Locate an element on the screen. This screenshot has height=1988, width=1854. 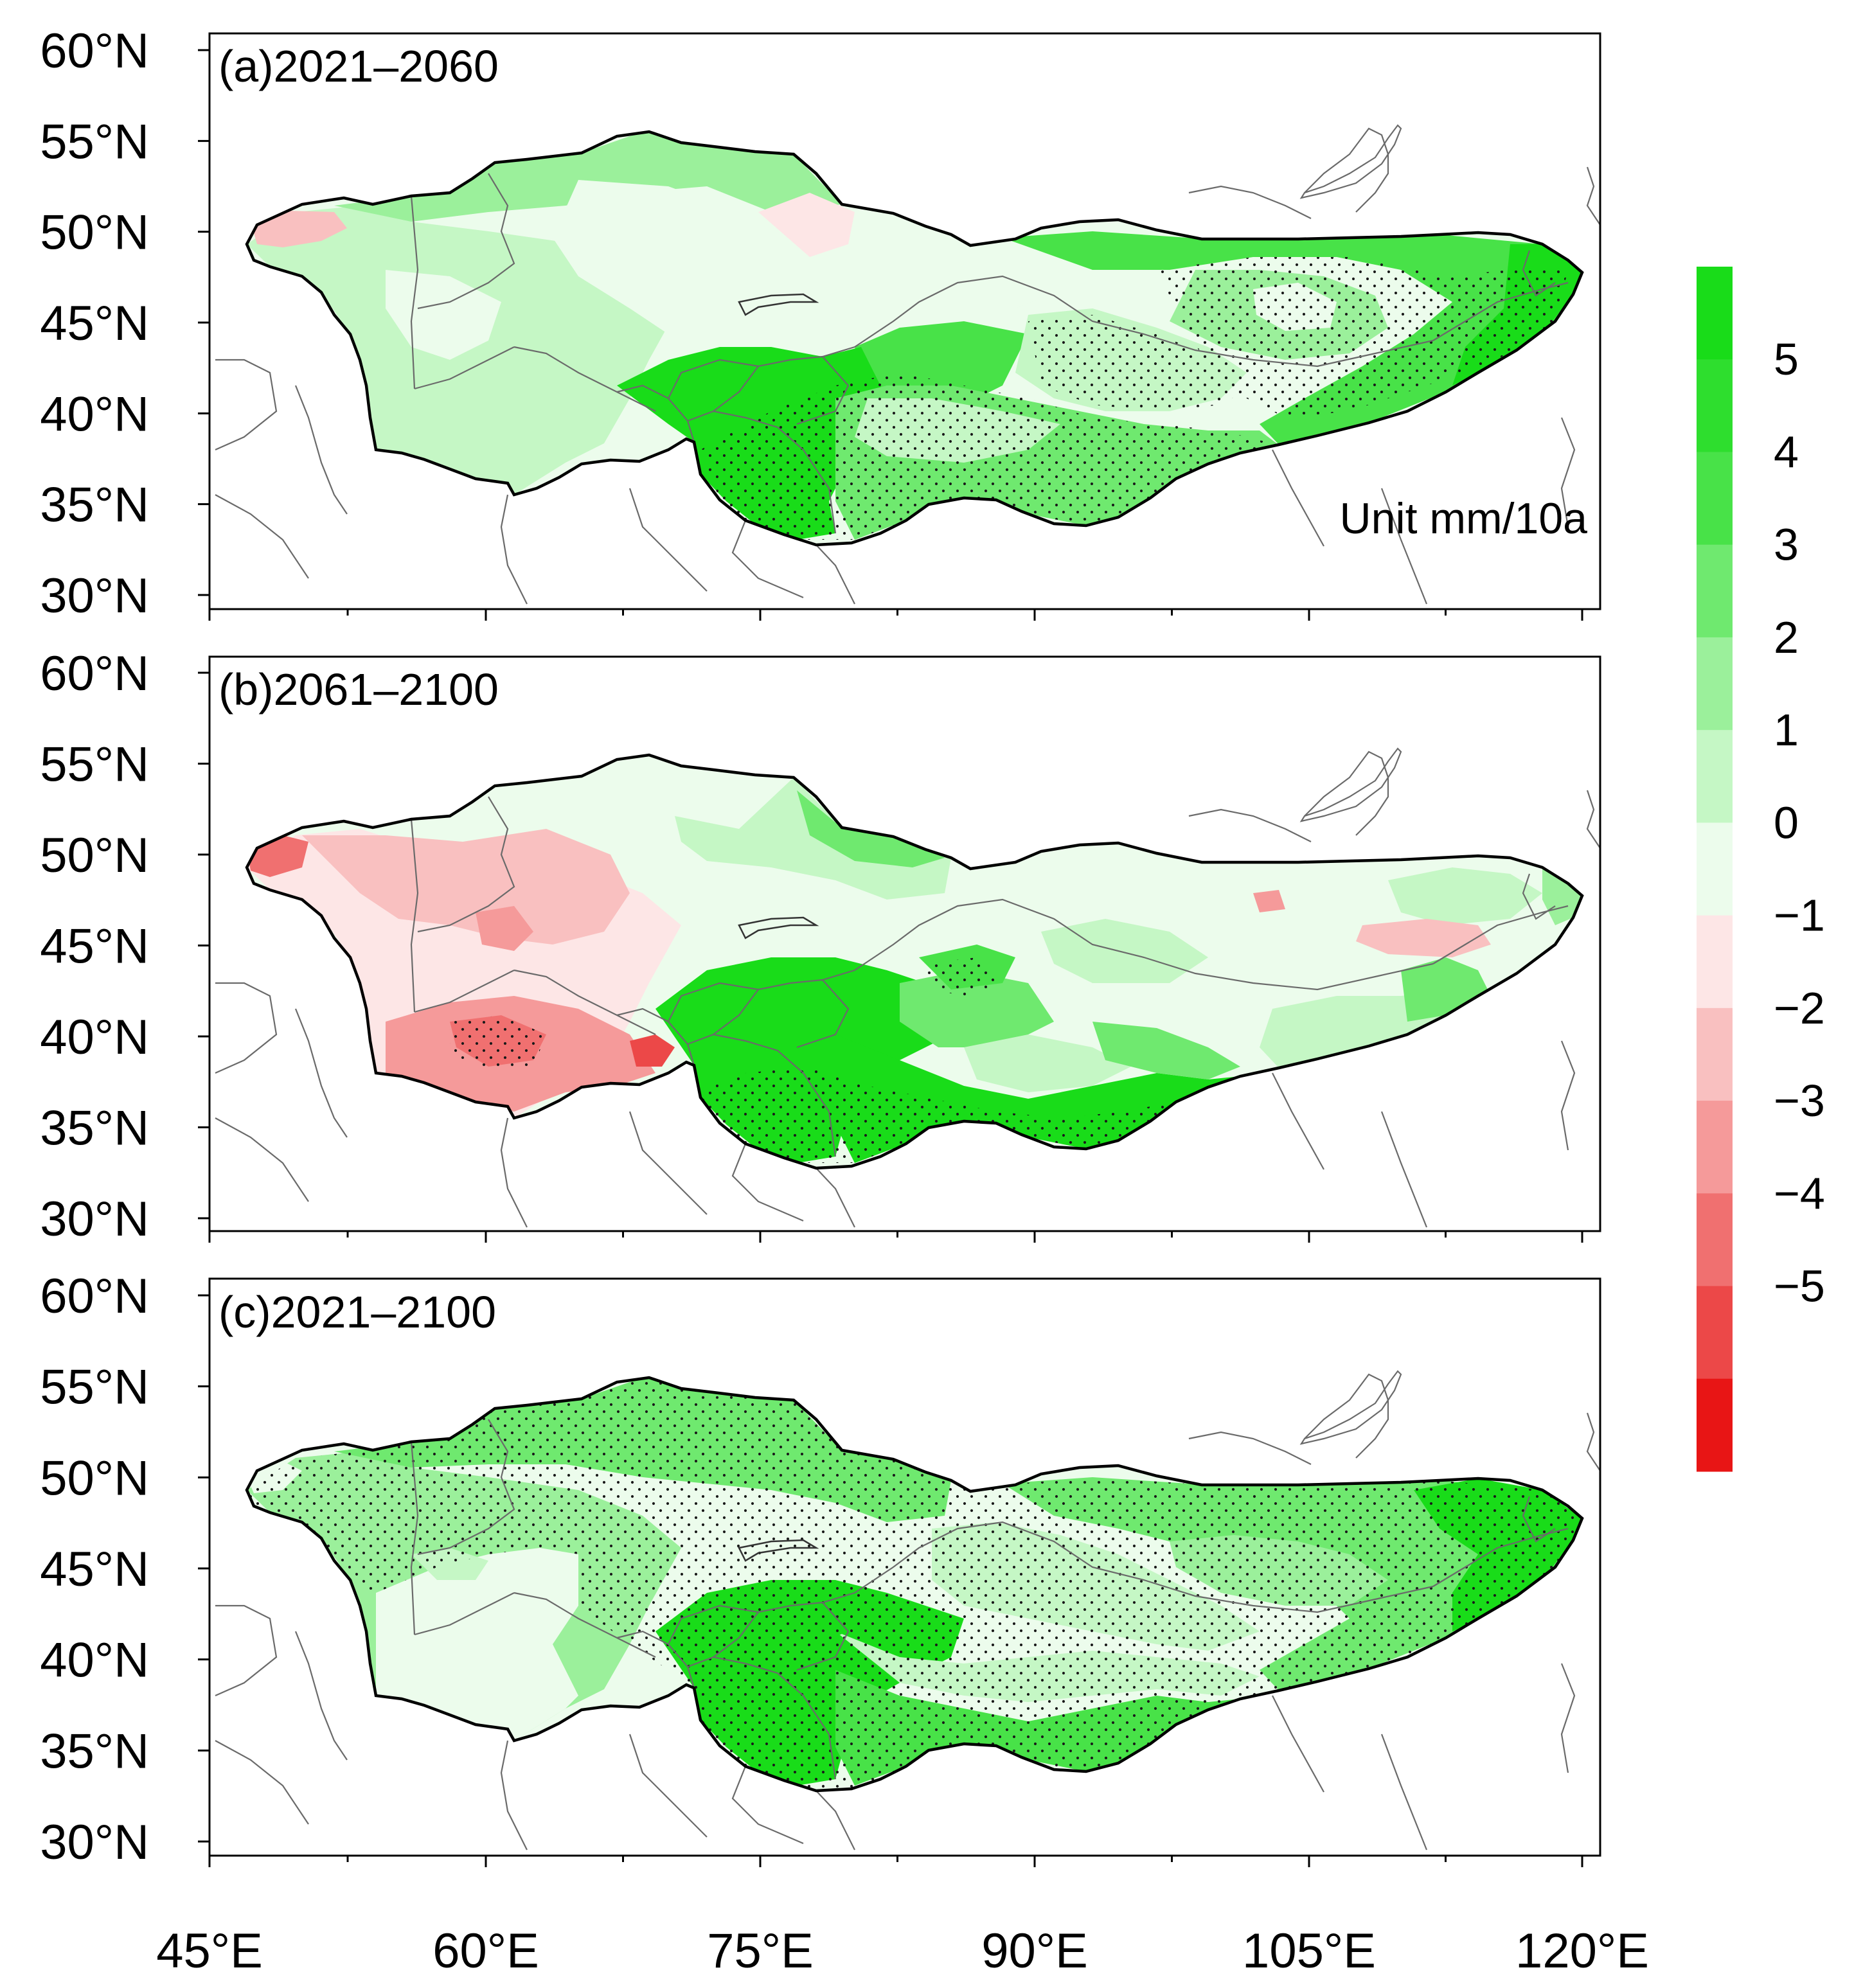
colorbar-label: −4 is located at coordinates (1799, 1193).